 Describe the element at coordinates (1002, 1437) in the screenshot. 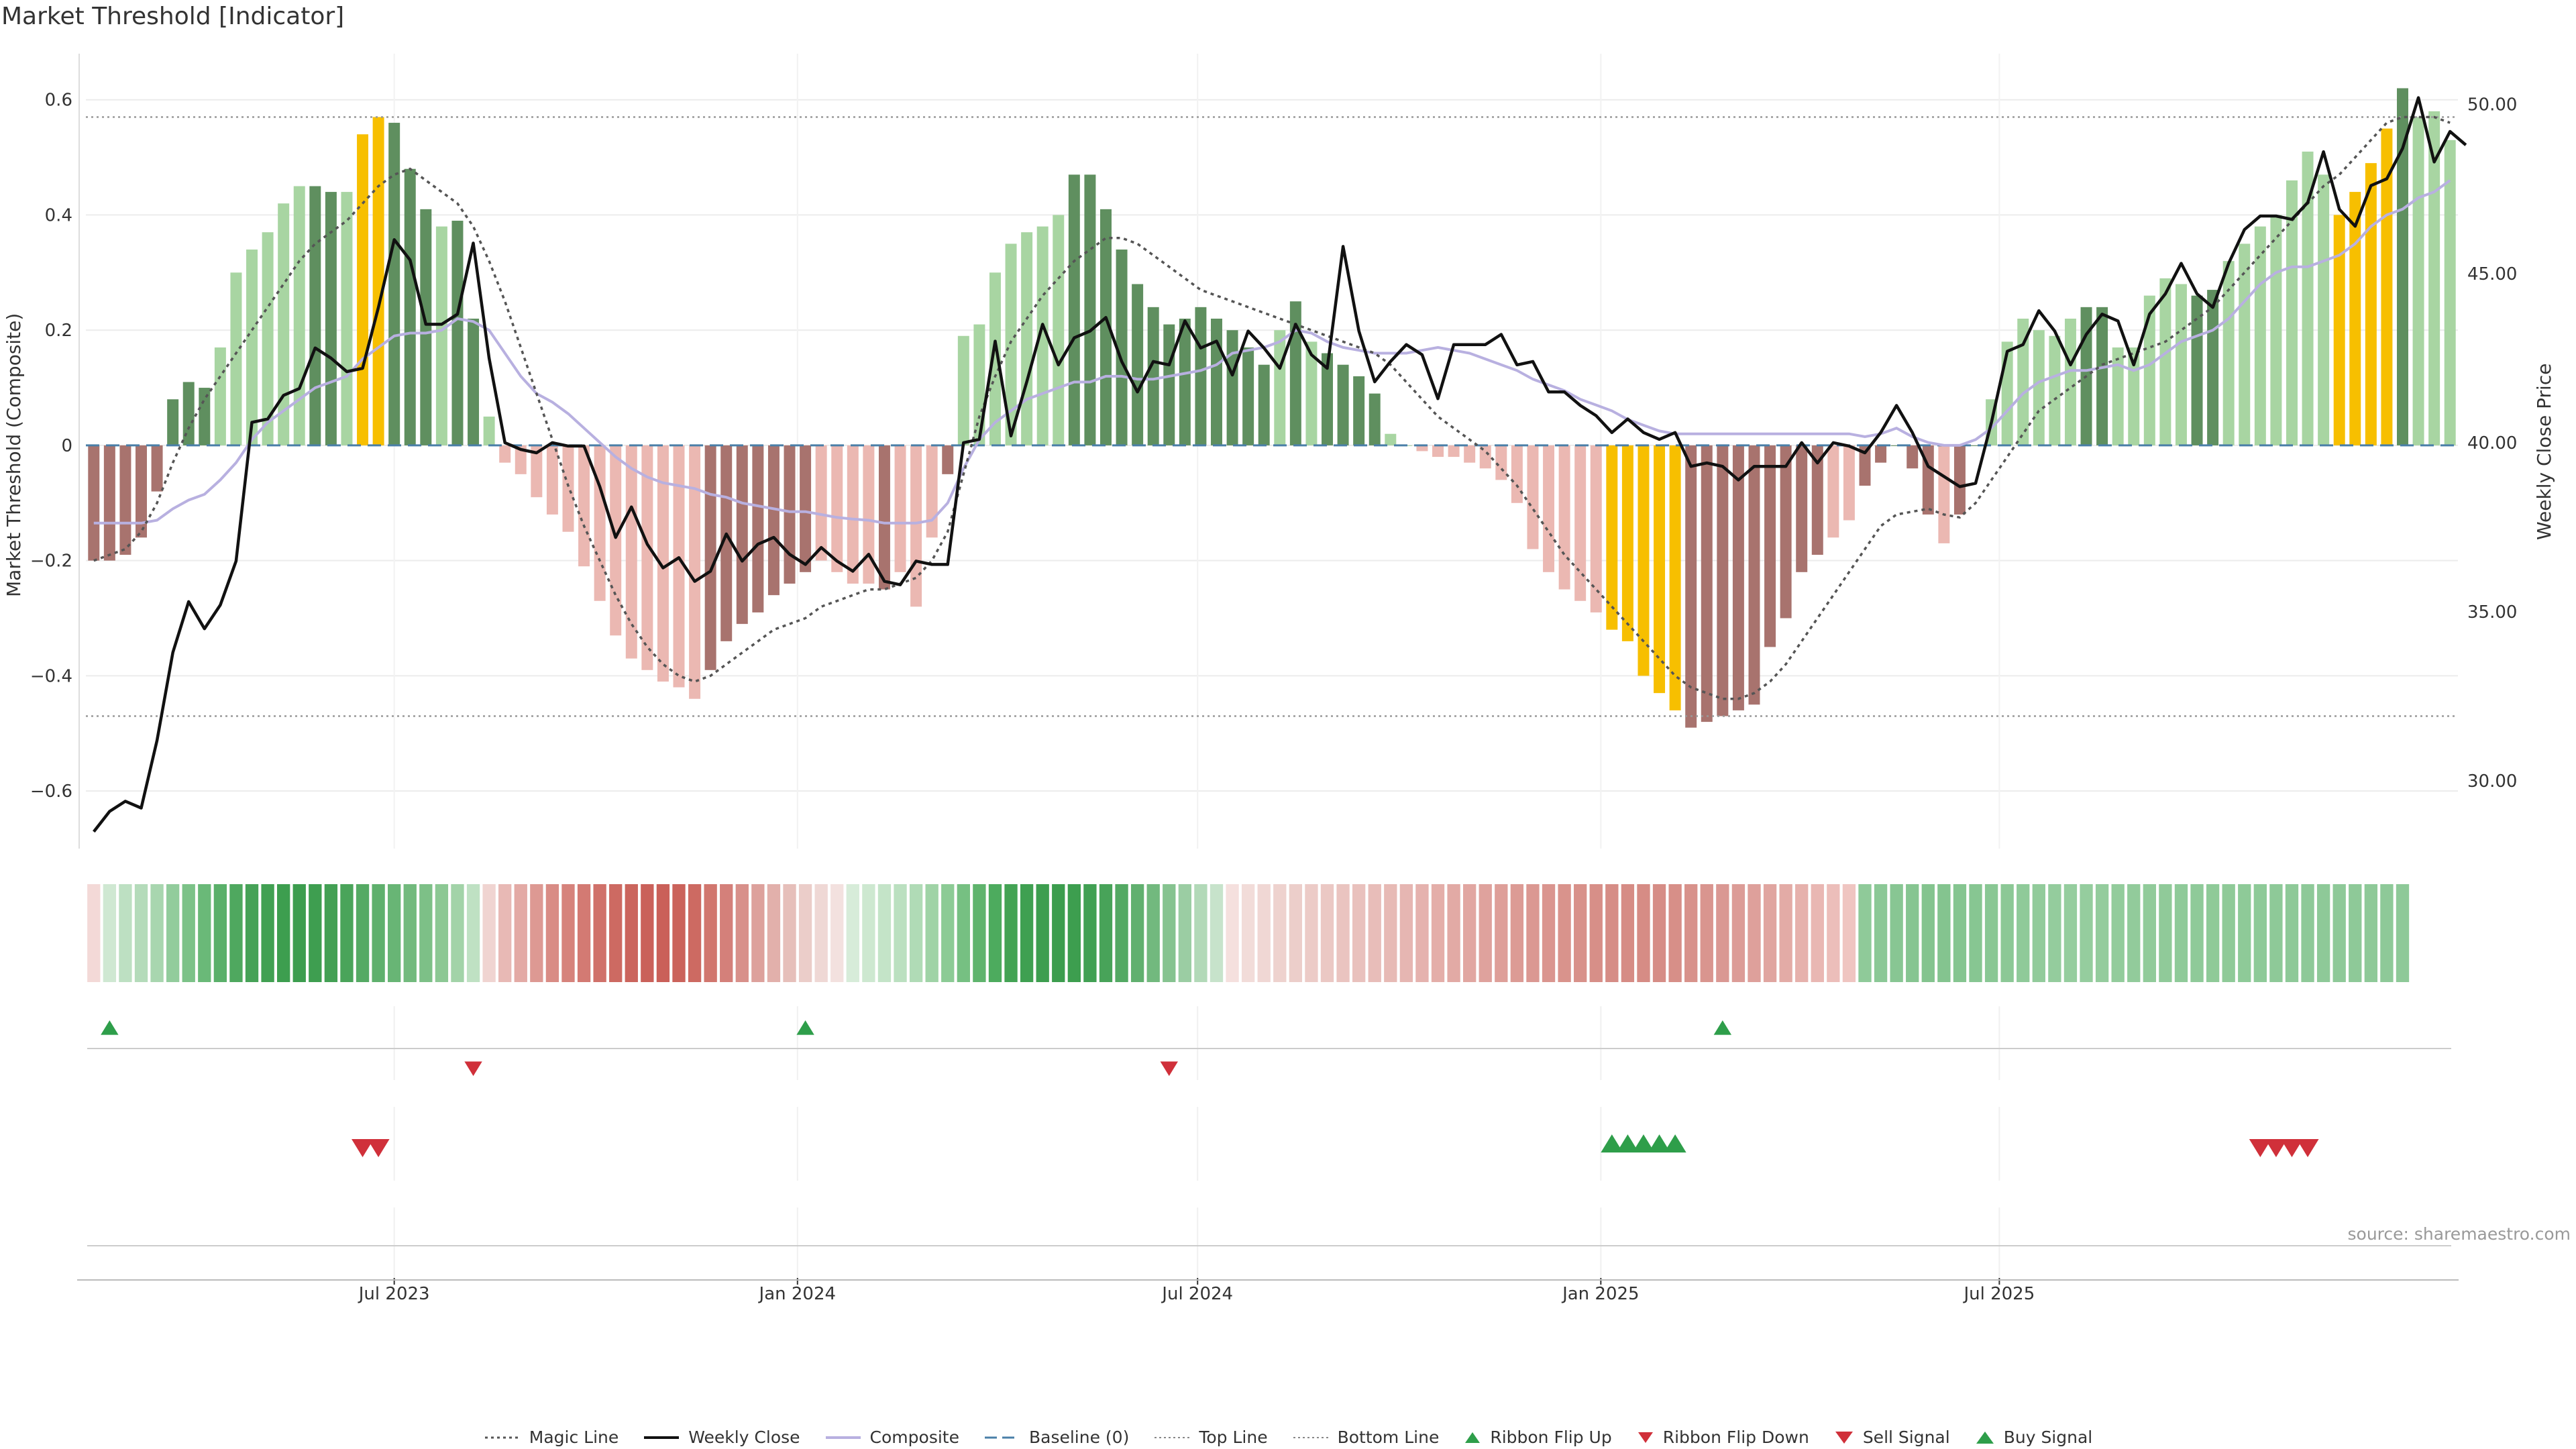

I see `baseline-swatch` at that location.